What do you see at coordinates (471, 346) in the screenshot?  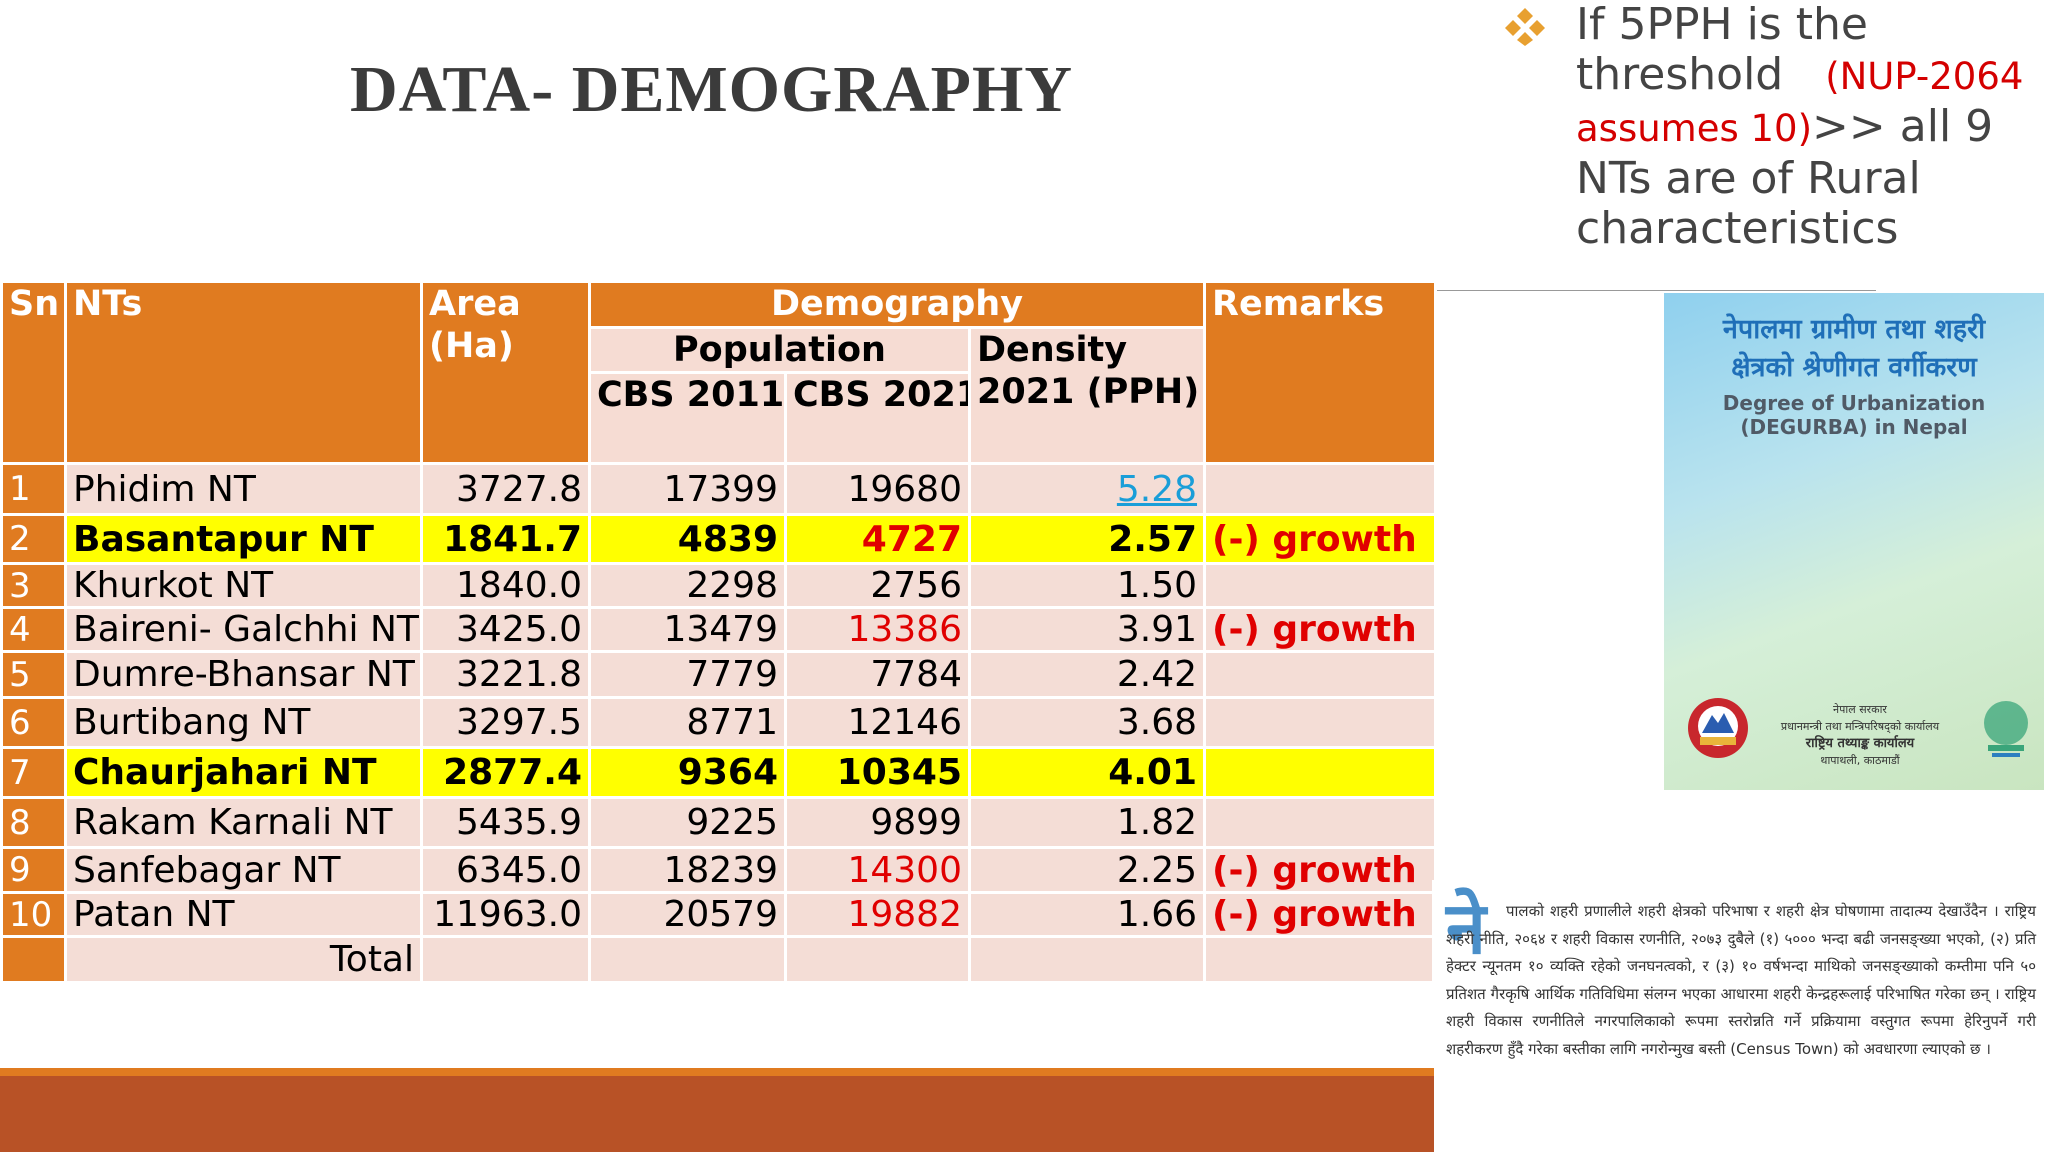 I see `header-area-unit: (Ha)` at bounding box center [471, 346].